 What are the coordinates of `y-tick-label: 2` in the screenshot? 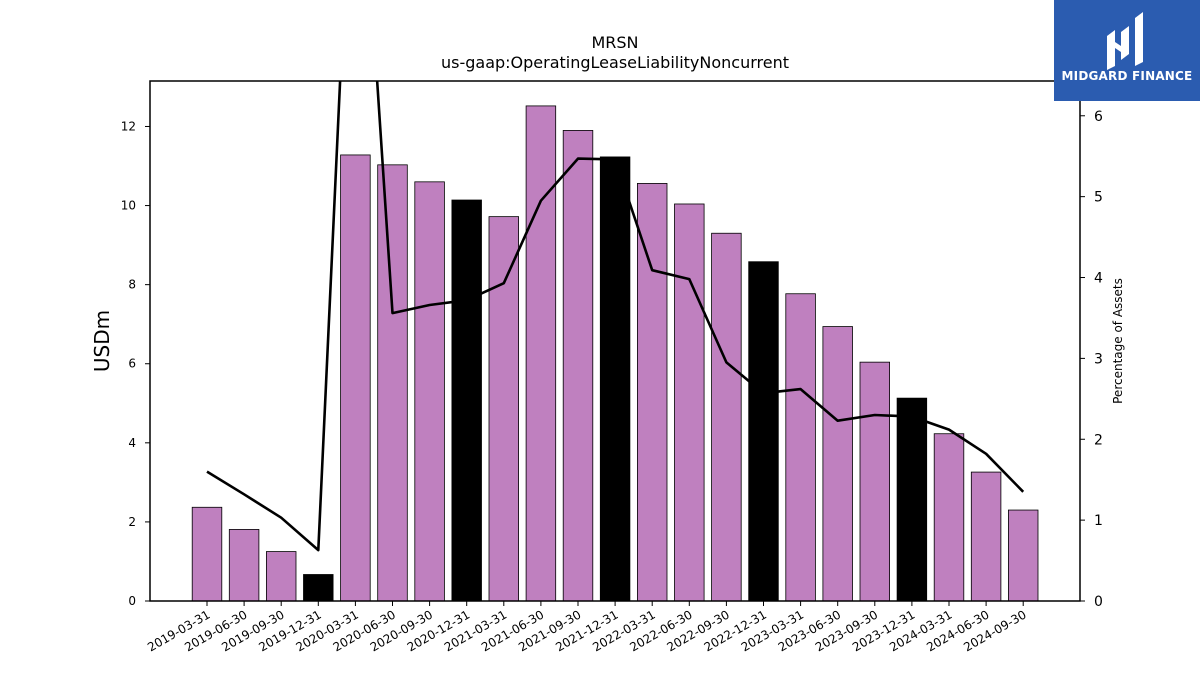 It's located at (132, 522).